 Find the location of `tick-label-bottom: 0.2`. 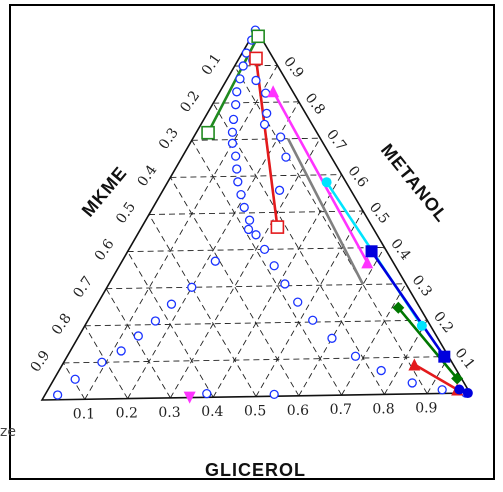

tick-label-bottom: 0.2 is located at coordinates (127, 414).